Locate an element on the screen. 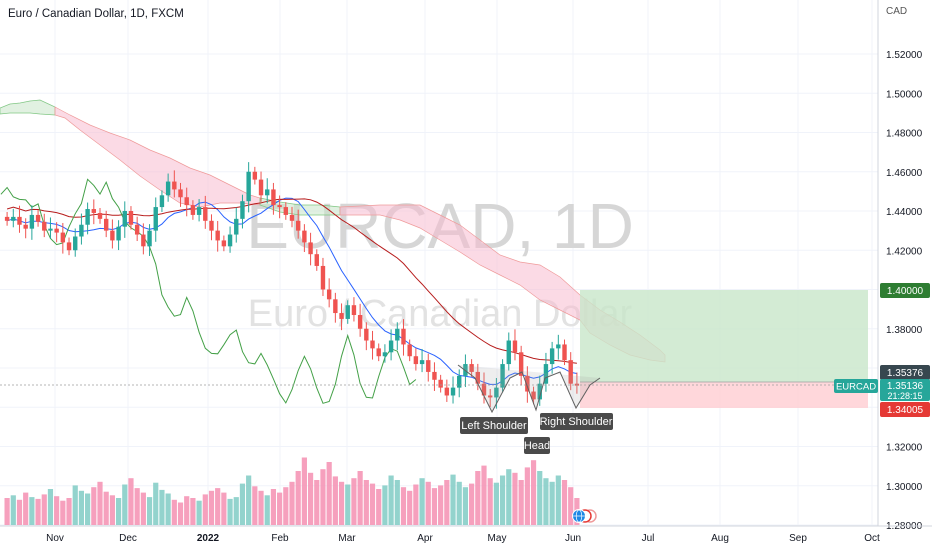 This screenshot has height=555, width=932. price-tick-label: 1.38000 is located at coordinates (904, 330).